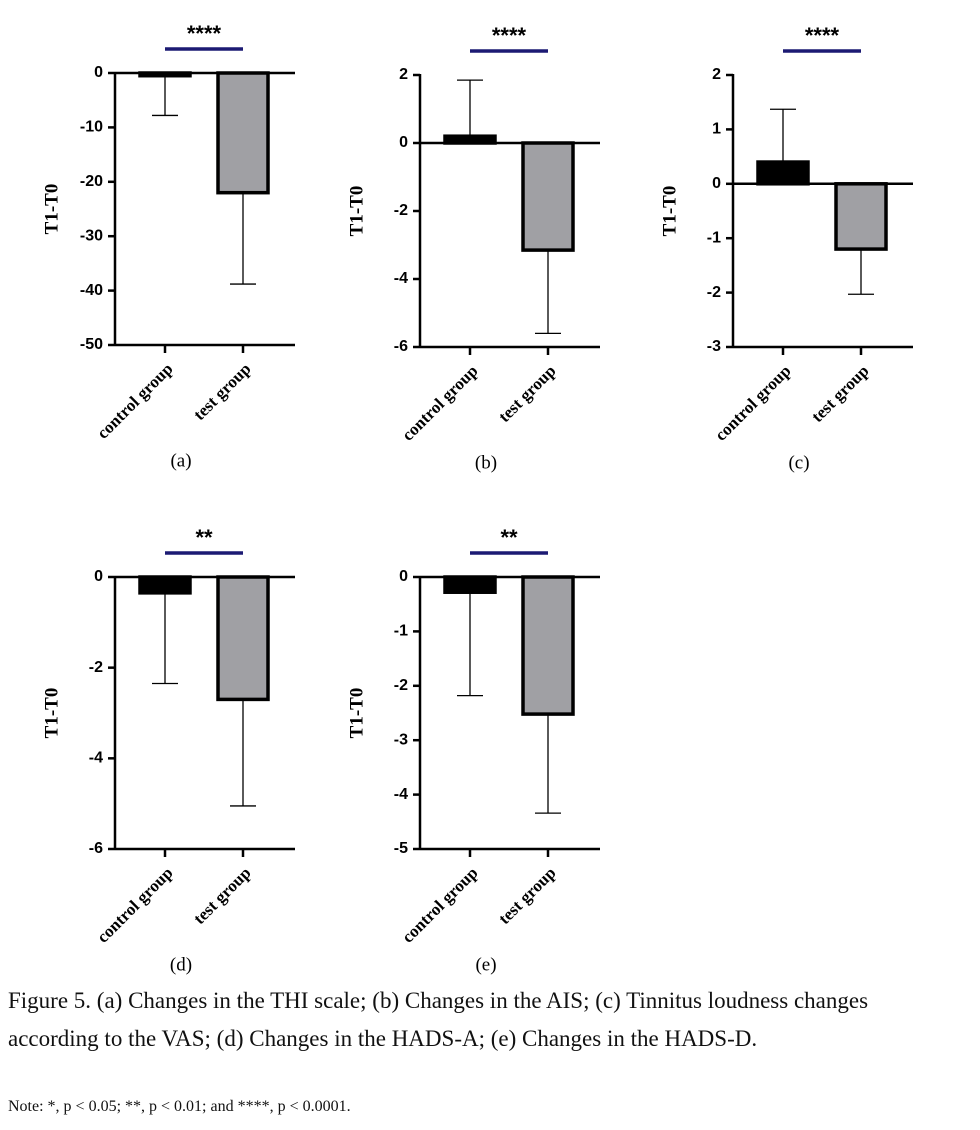 This screenshot has height=1130, width=980. What do you see at coordinates (168, 750) in the screenshot?
I see `panel: 0 -2 -4 -6 control group test group ** T1-T0 (d)` at bounding box center [168, 750].